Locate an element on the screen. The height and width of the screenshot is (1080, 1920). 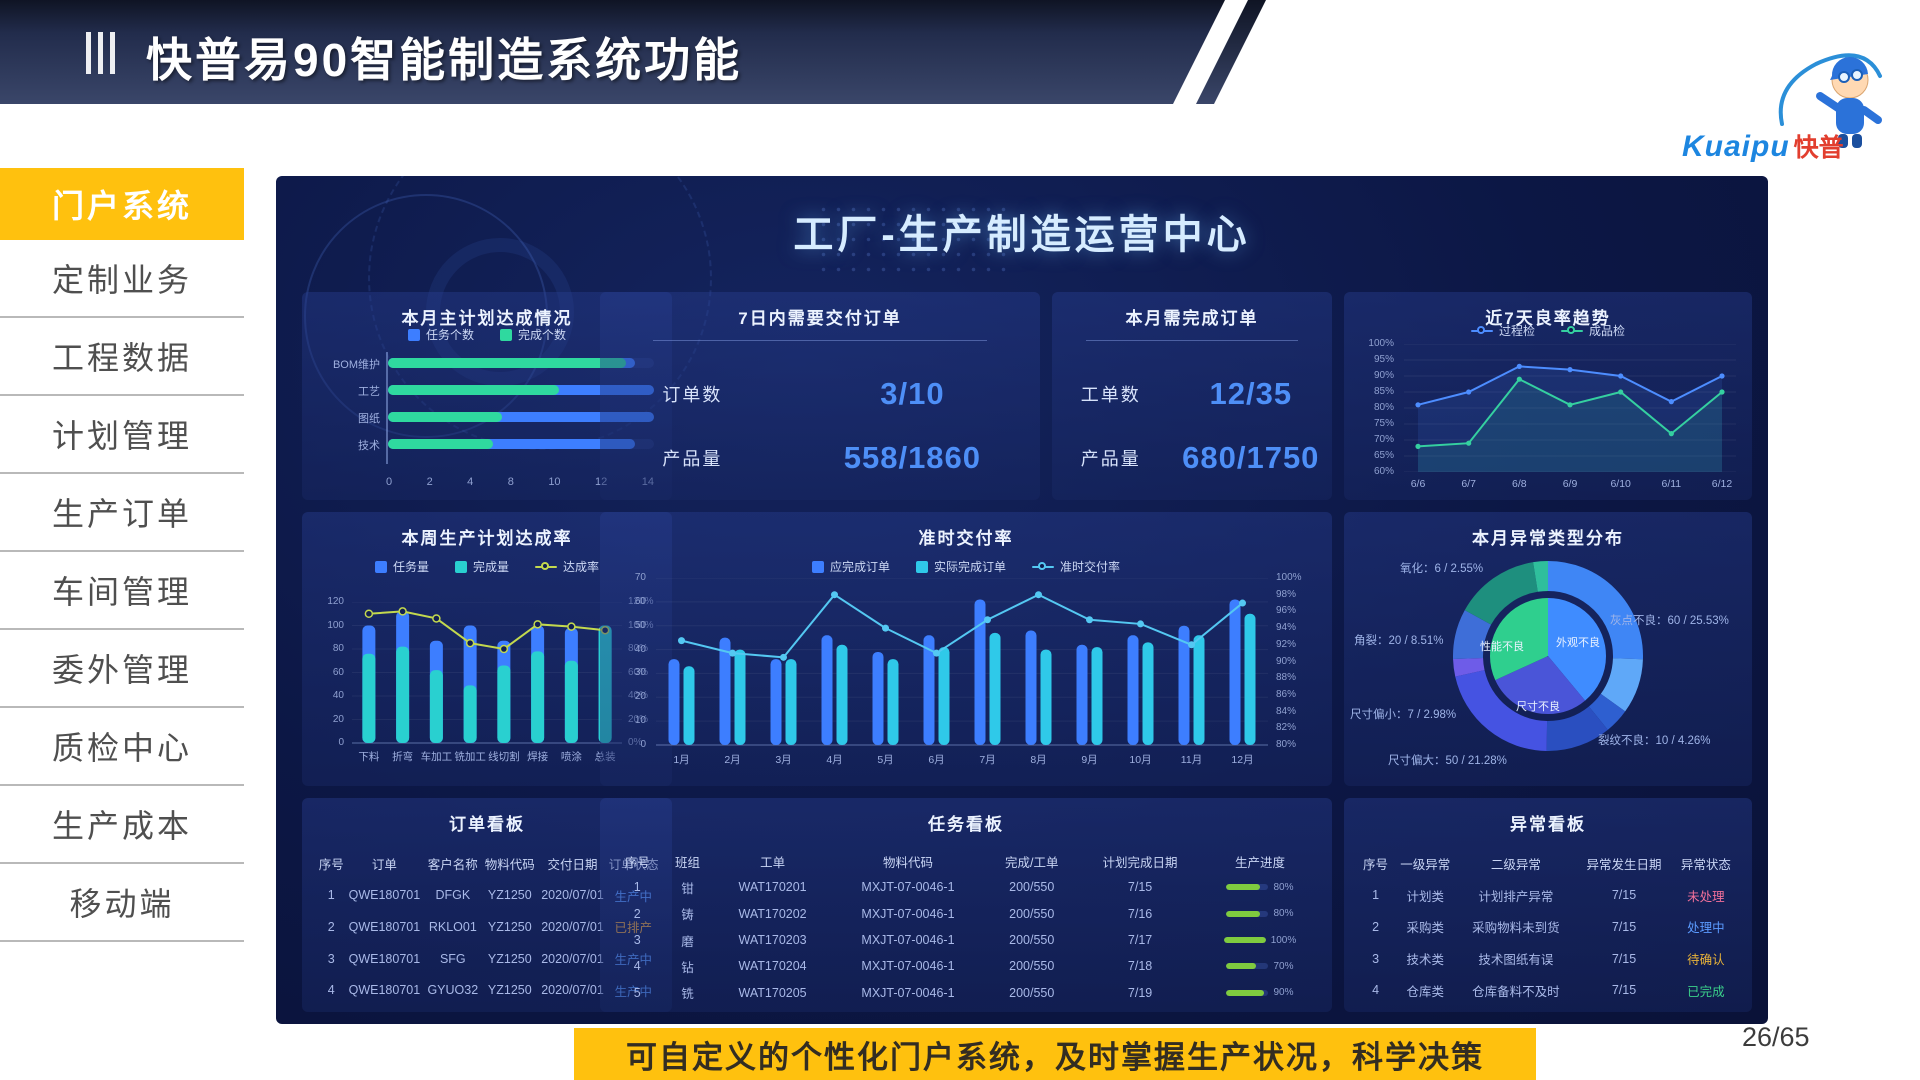
table-row: 3 QWE180701 SFG YZ1250 2020/07/01 生产中 is located at coordinates (487, 959).